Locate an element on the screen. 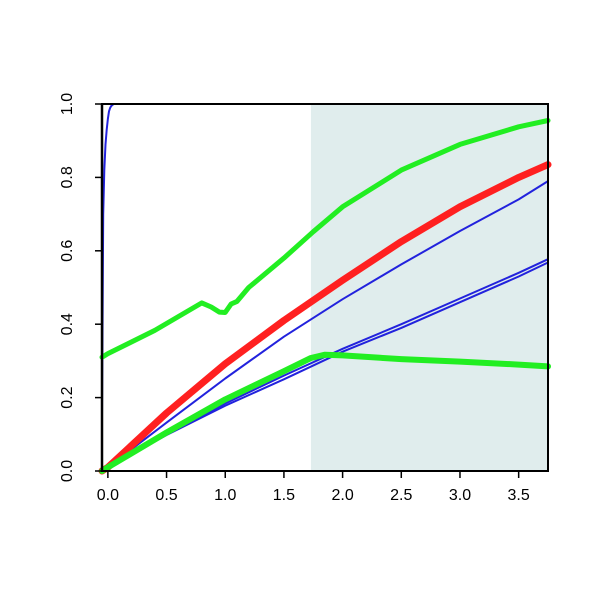  x-tick-label: 2.0 is located at coordinates (342, 495).